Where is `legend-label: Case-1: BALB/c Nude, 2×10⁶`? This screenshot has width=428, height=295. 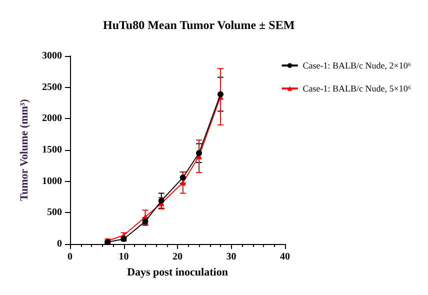 legend-label: Case-1: BALB/c Nude, 2×10⁶ is located at coordinates (357, 65).